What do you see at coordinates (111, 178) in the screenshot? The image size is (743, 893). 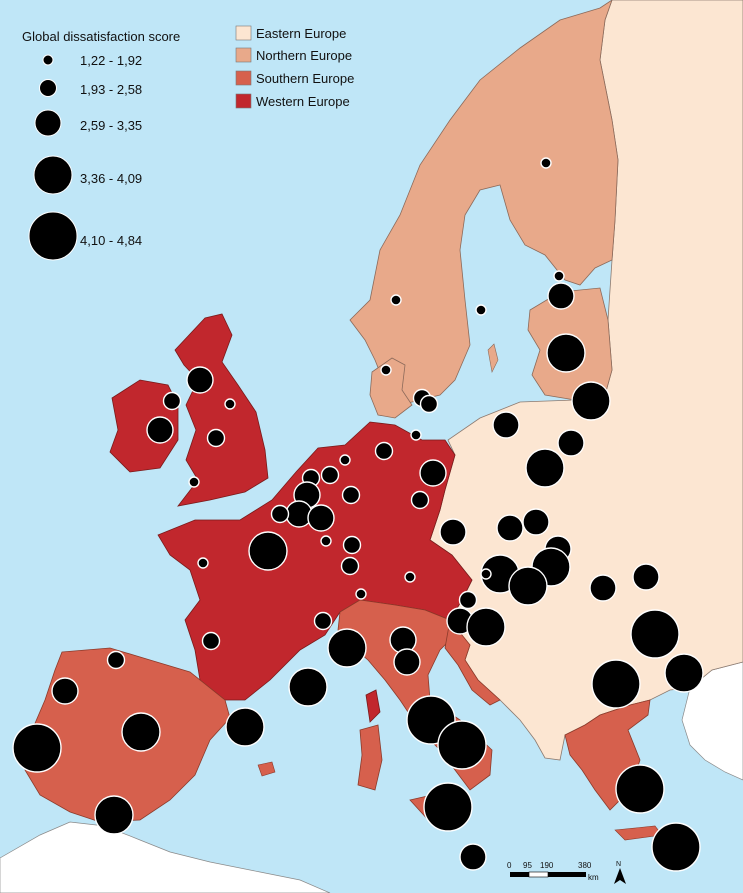 I see `legend-class-4-label: 3,36 - 4,09` at bounding box center [111, 178].